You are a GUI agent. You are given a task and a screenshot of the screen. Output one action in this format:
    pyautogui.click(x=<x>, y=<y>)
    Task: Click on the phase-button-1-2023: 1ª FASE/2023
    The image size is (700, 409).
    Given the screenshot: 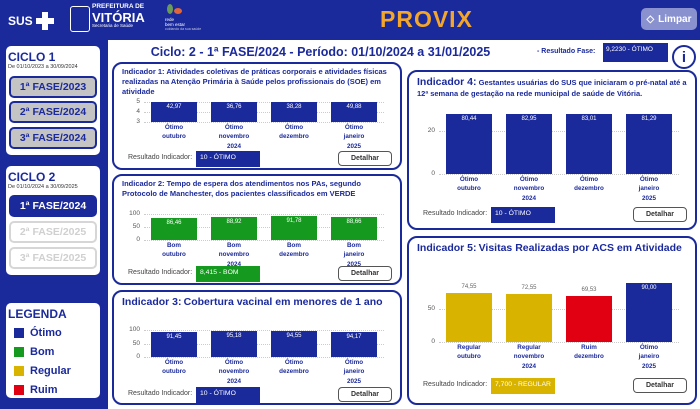 What is the action you would take?
    pyautogui.click(x=53, y=87)
    